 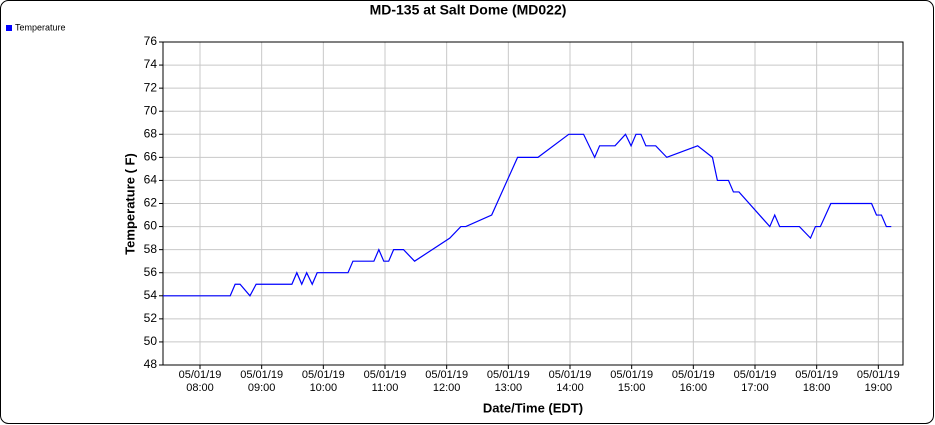 What do you see at coordinates (151, 203) in the screenshot?
I see `y-tick-label: 62` at bounding box center [151, 203].